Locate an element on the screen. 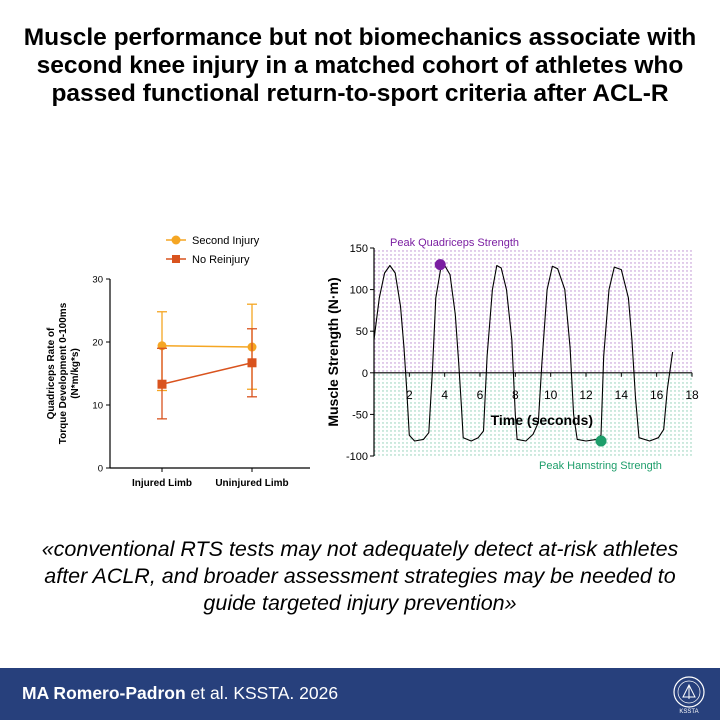 This screenshot has width=720, height=720. chart2-y-tick-label: 100 is located at coordinates (359, 291).